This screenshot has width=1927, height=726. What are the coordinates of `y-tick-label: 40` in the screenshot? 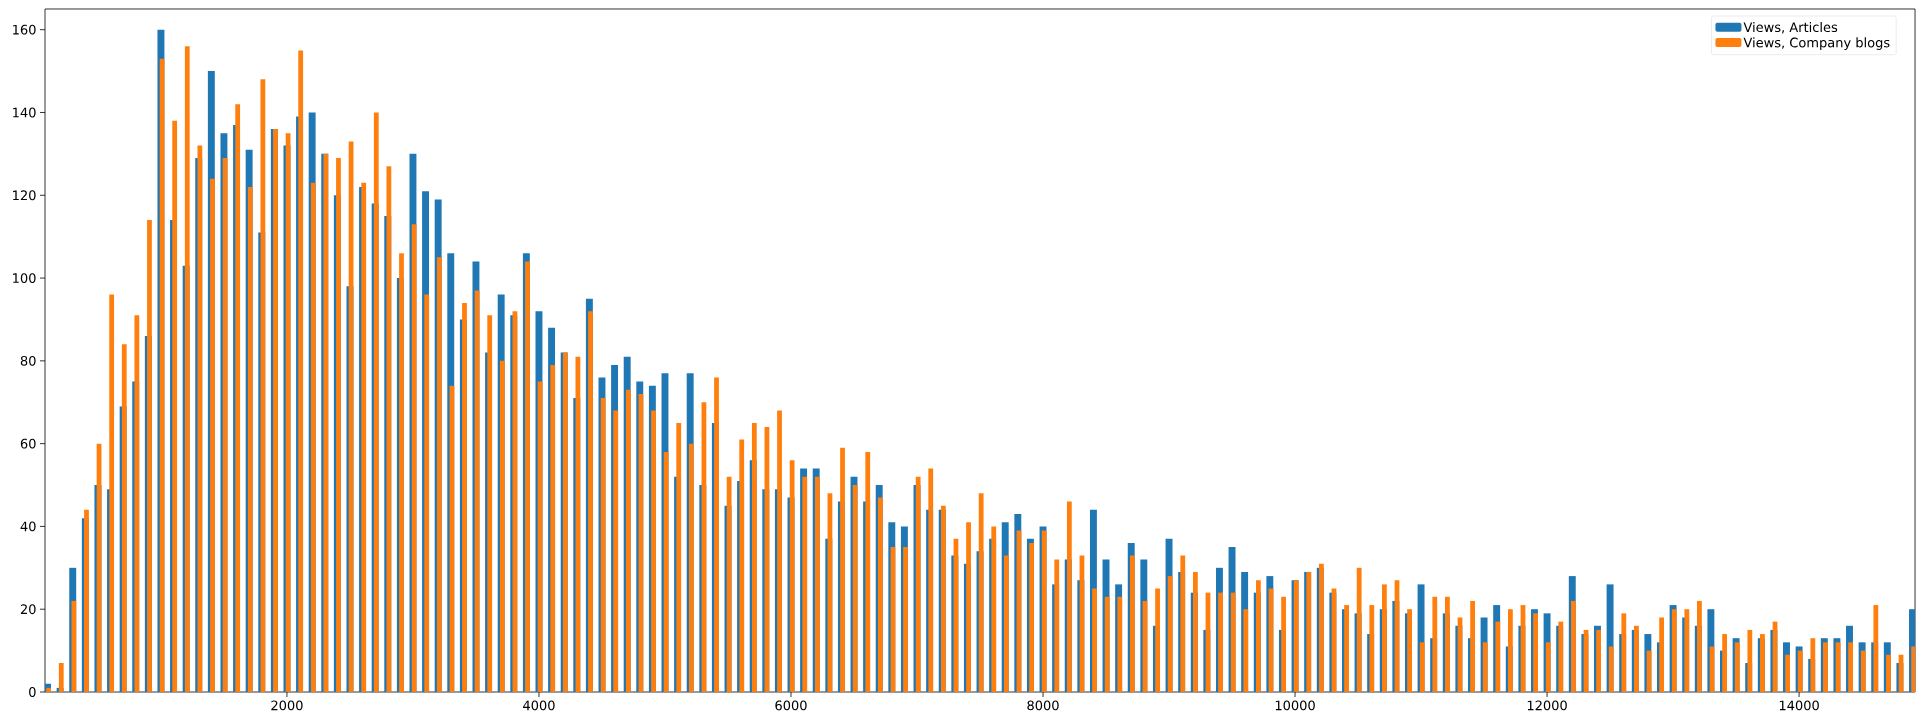 It's located at (28, 526).